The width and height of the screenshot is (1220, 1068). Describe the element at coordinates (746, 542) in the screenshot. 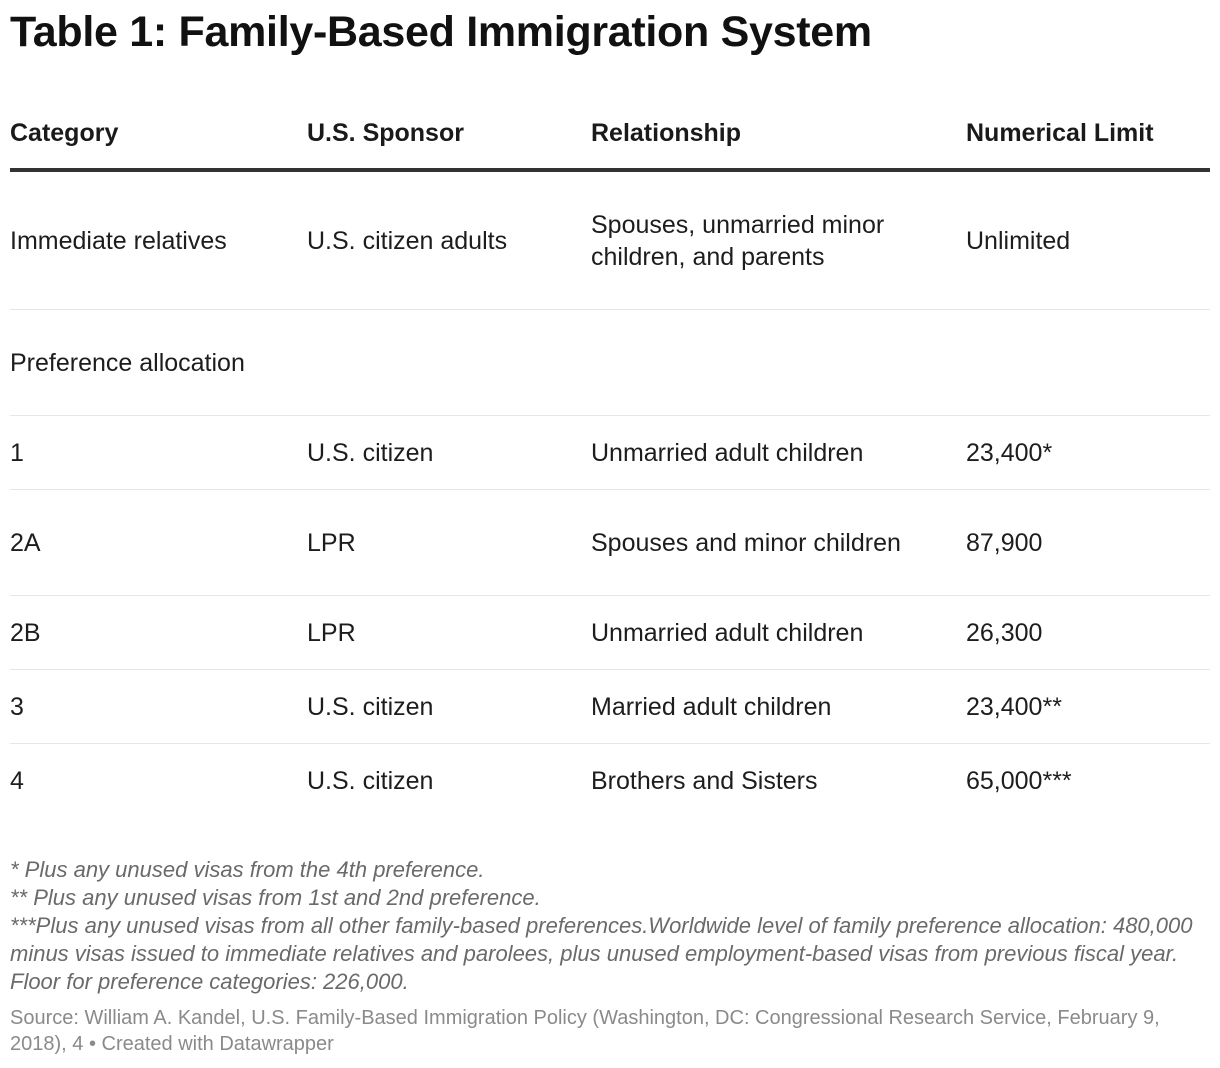

I see `table-cell-relationship: Spouses and minor children` at that location.